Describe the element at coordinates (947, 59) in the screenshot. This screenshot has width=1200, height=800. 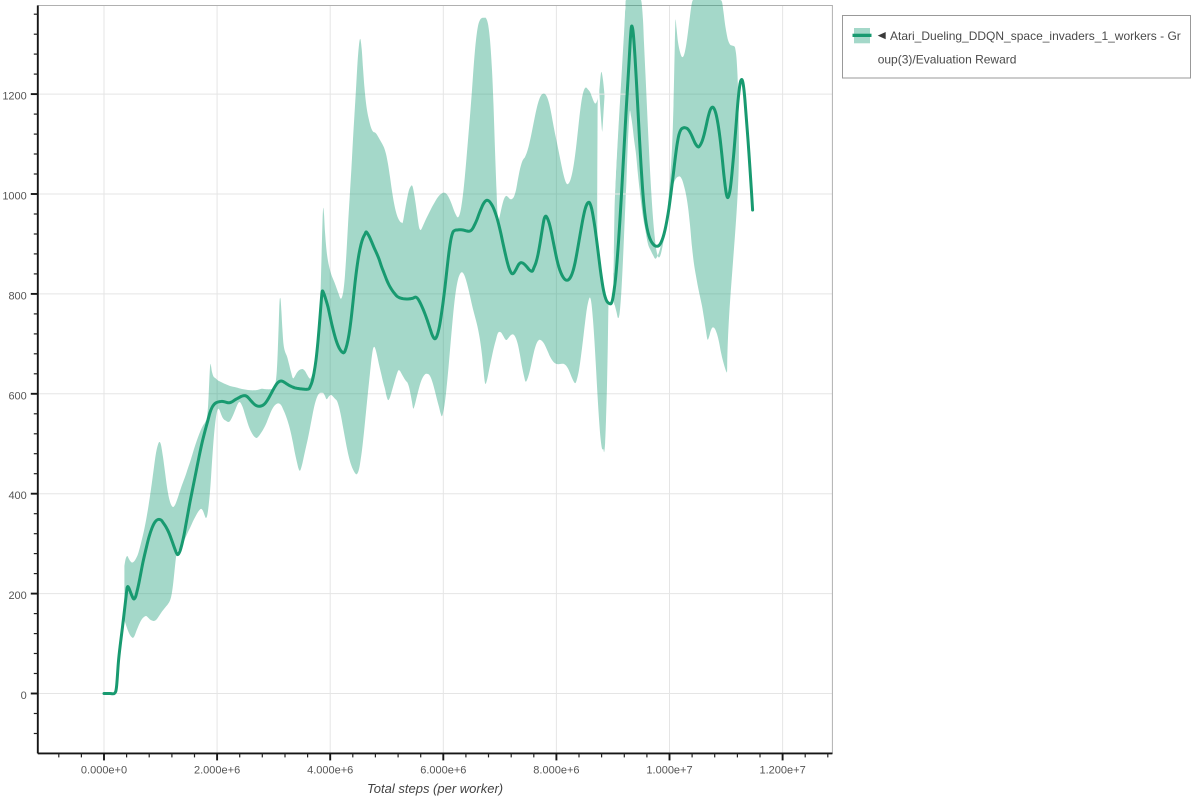
I see `svg-text: oup(3)/Evaluation Reward` at that location.